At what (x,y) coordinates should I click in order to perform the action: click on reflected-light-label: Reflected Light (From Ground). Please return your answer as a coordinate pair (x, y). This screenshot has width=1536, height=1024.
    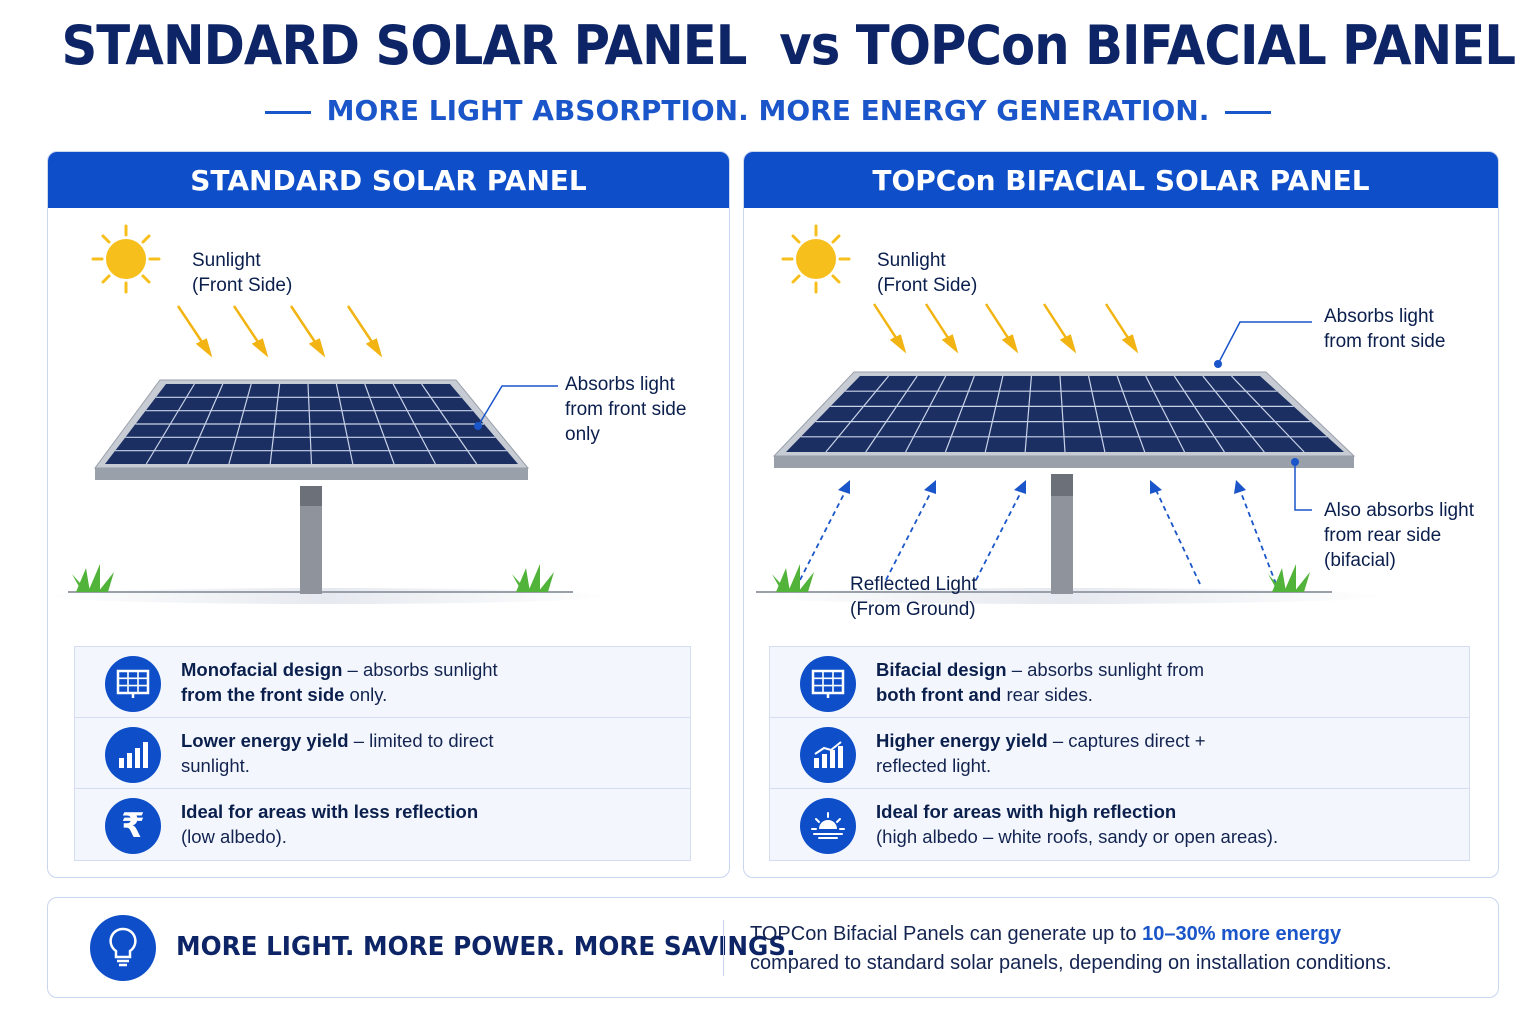
    Looking at the image, I should click on (913, 597).